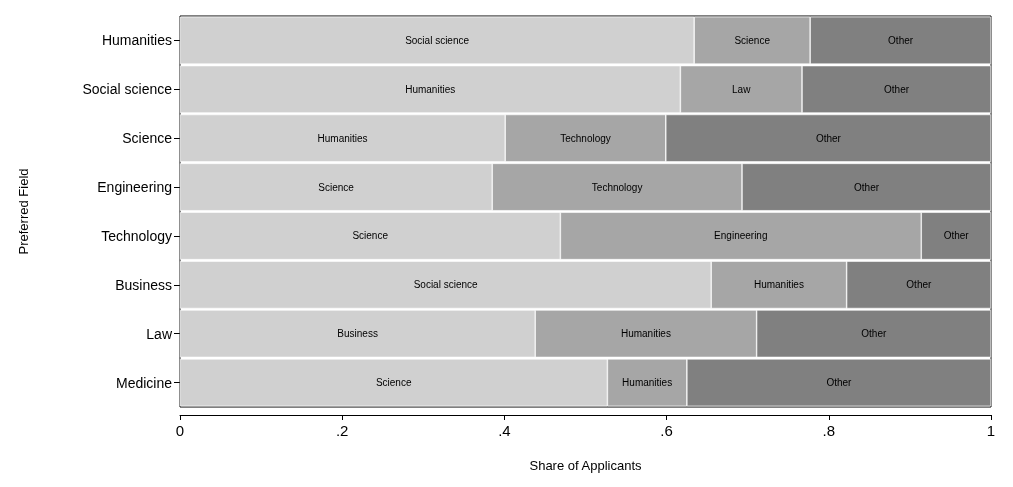  I want to click on x-tick-label: .6, so click(666, 430).